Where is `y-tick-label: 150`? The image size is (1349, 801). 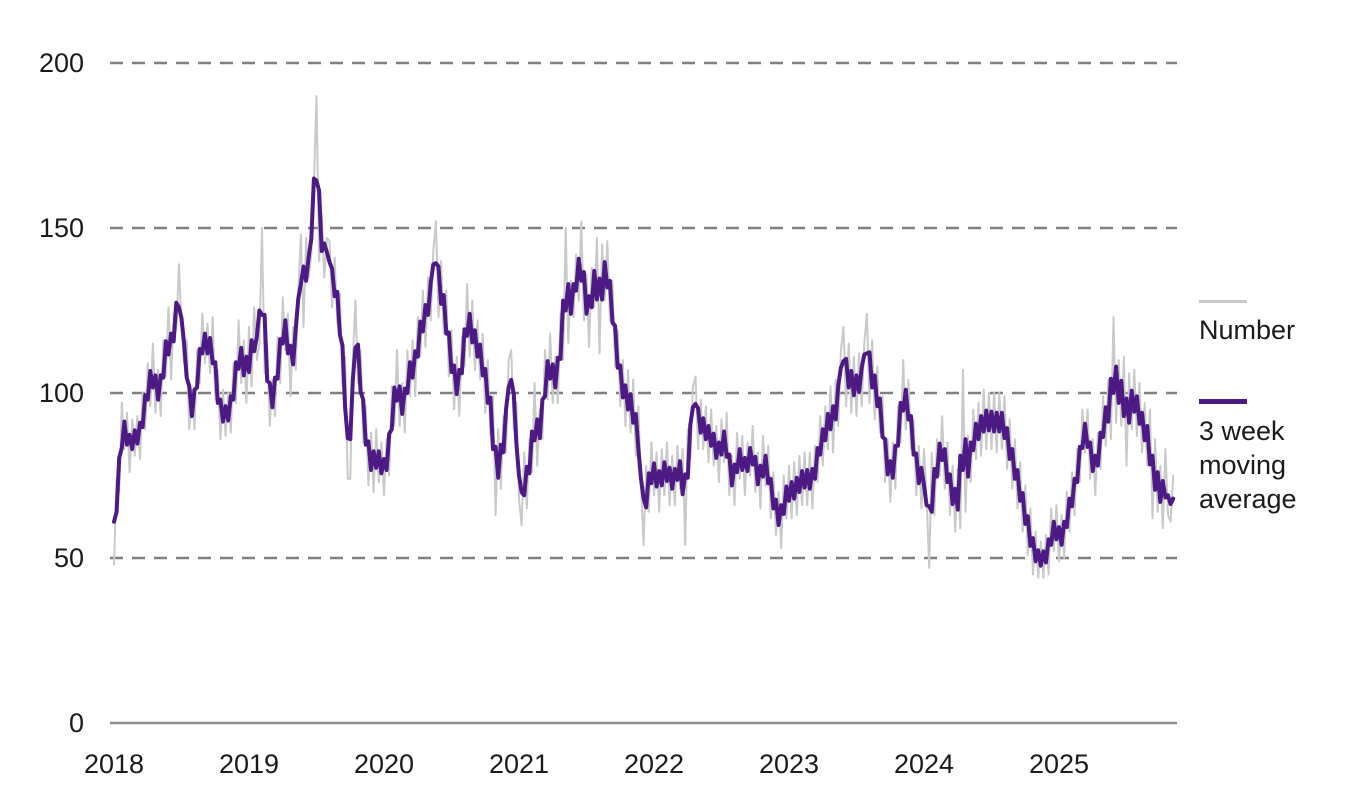 y-tick-label: 150 is located at coordinates (61, 228).